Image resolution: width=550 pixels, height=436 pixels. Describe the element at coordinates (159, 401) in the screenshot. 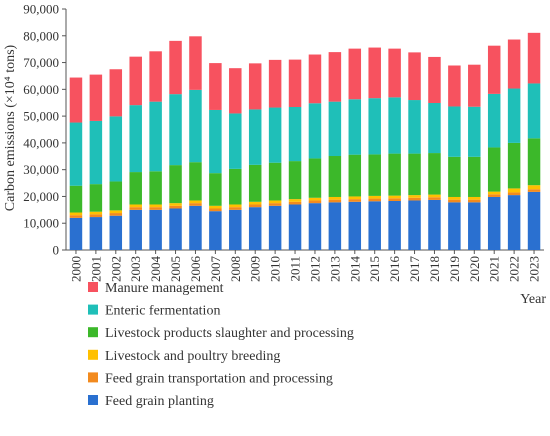

I see `legend-label: Feed grain planting` at that location.